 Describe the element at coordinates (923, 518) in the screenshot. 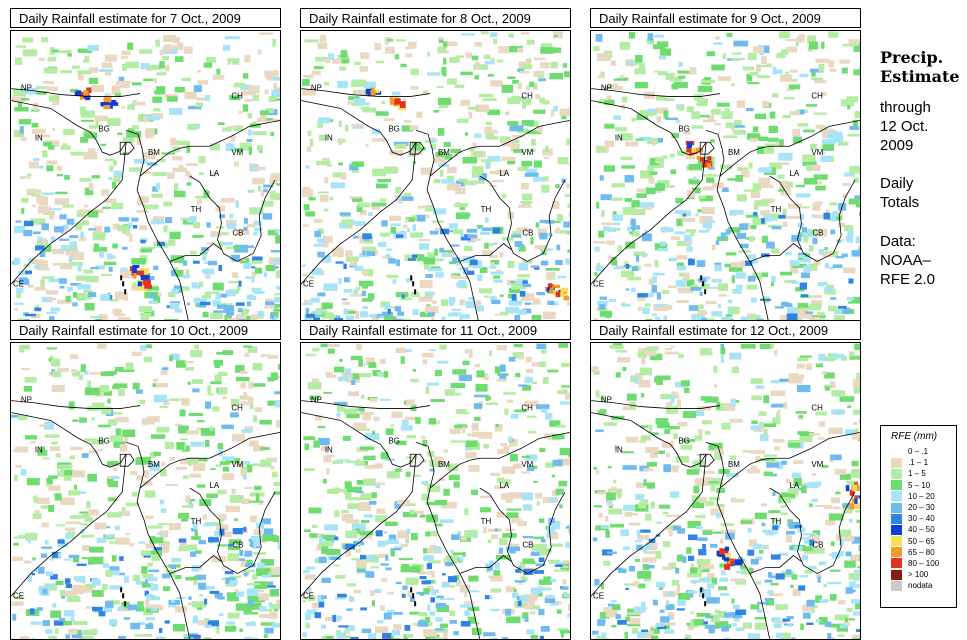

I see `legend-row: 30 – 40` at that location.